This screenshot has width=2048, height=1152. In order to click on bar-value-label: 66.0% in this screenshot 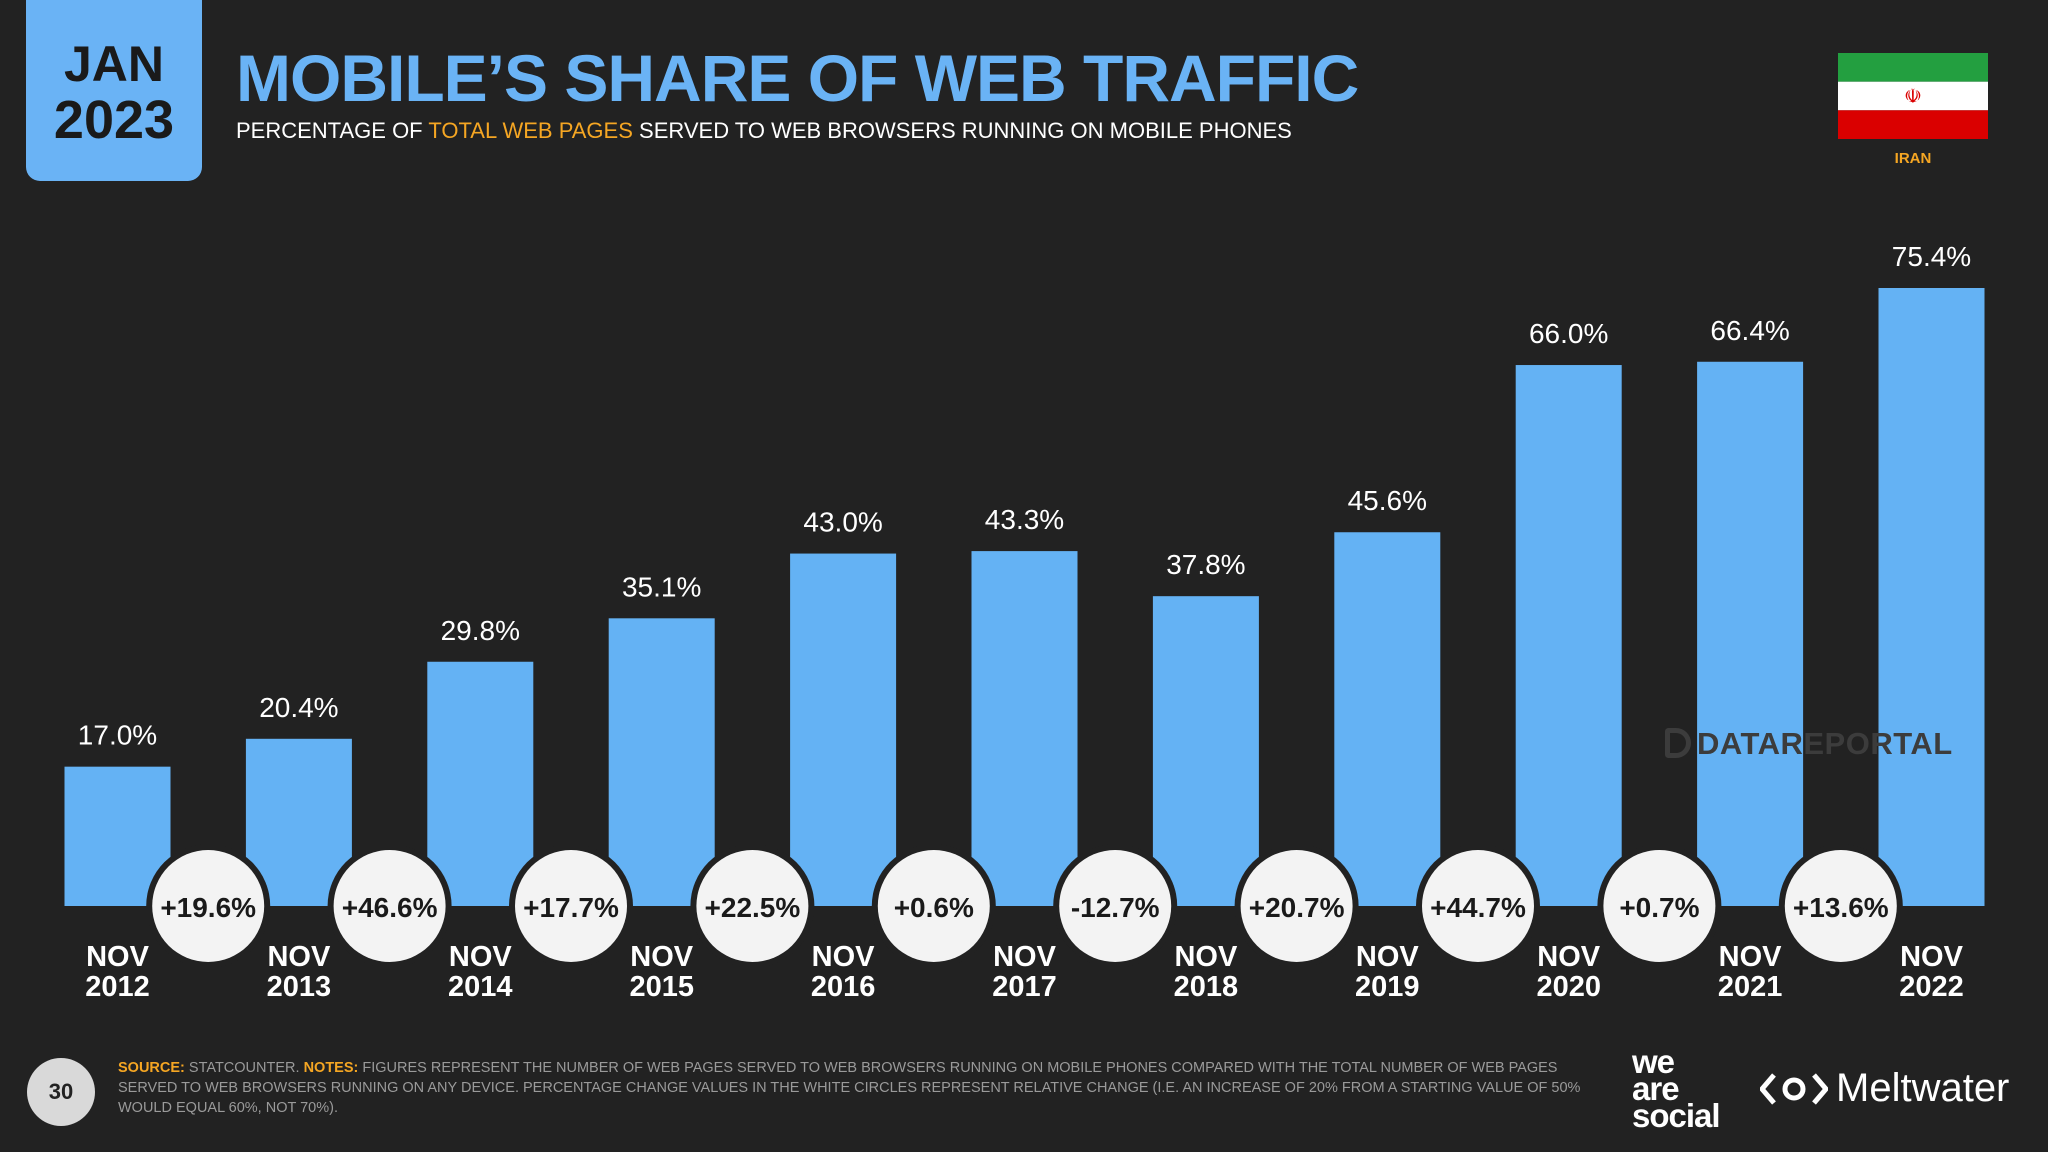, I will do `click(1568, 333)`.